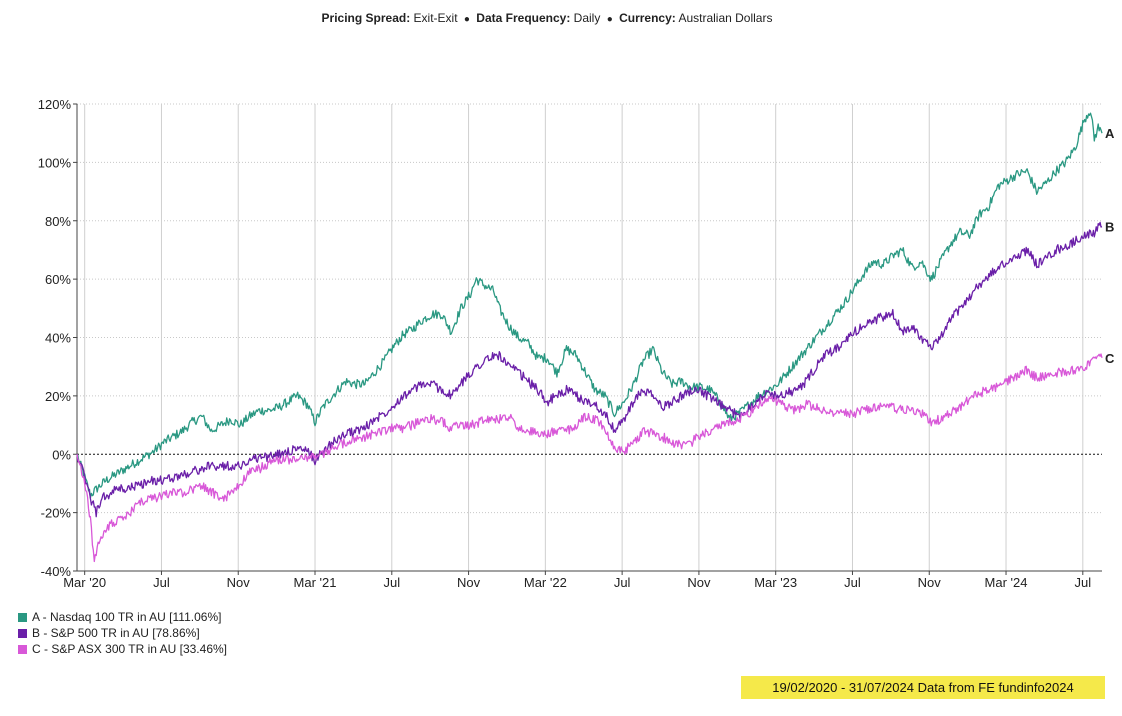  I want to click on y-tick-label: 100%, so click(55, 162).